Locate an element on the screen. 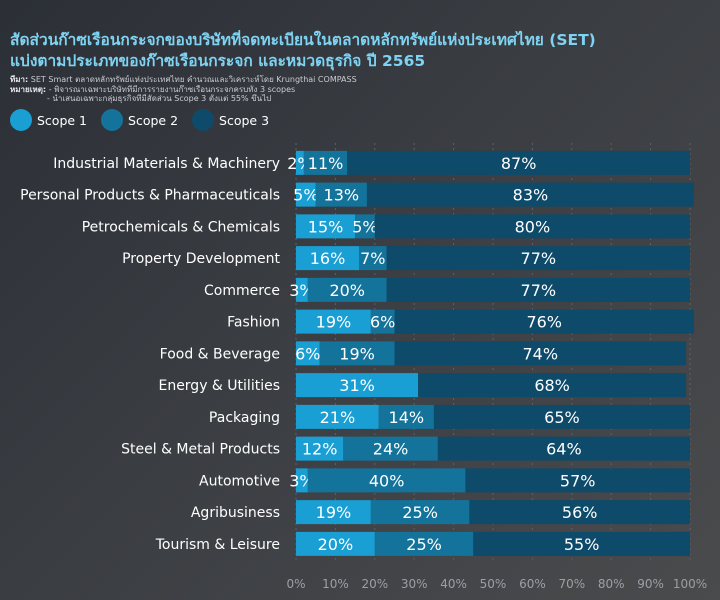 The height and width of the screenshot is (600, 720). data-label: 40% is located at coordinates (387, 480).